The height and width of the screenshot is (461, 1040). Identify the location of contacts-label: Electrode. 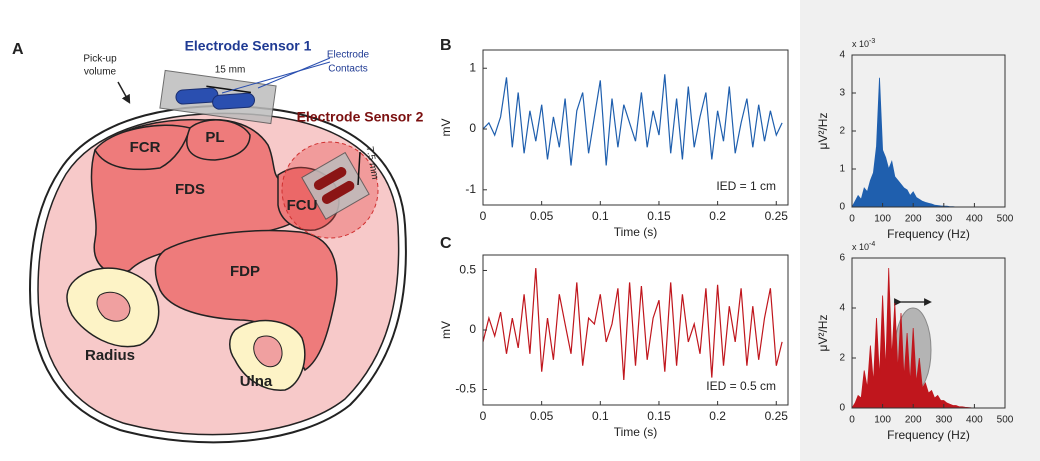
(348, 55).